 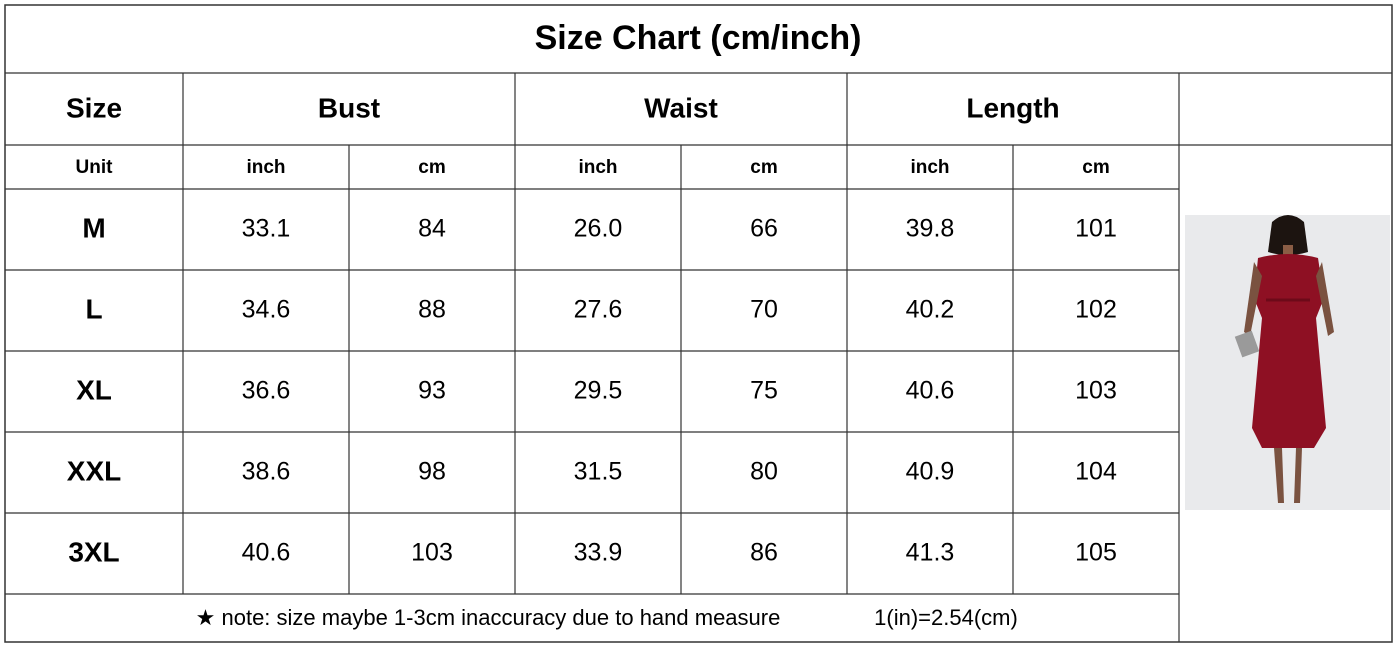 I want to click on table-title: Size Chart (cm/inch), so click(x=698, y=38).